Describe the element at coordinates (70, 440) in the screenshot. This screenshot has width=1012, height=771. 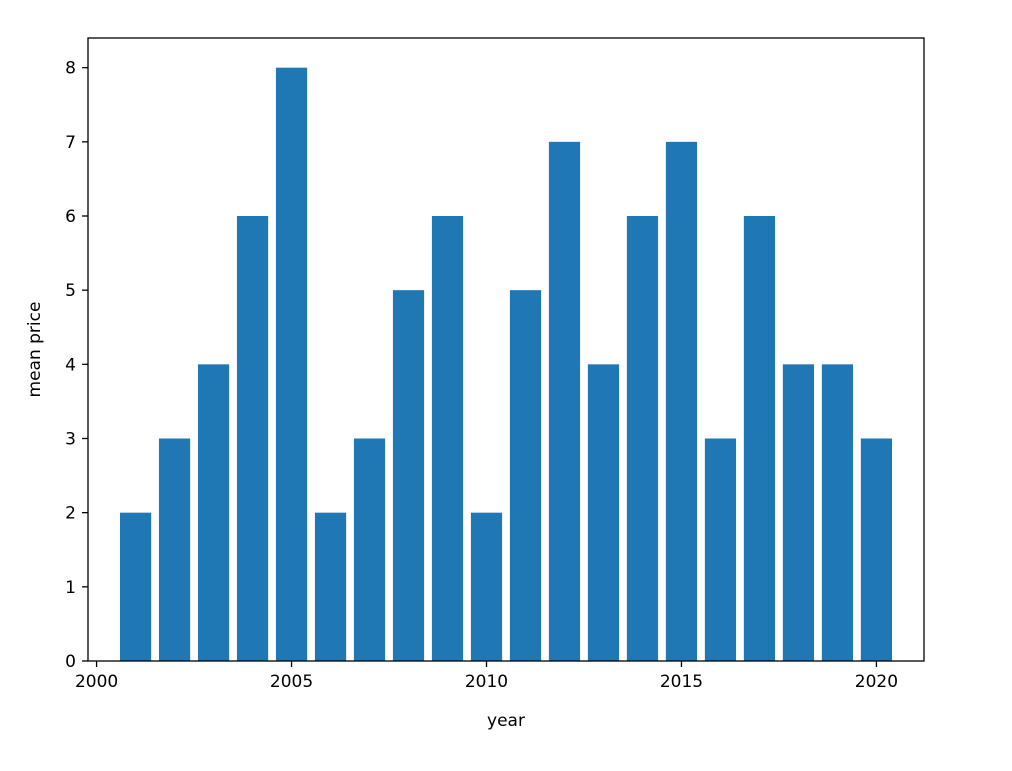
I see `y-tick-label-3: 3` at that location.